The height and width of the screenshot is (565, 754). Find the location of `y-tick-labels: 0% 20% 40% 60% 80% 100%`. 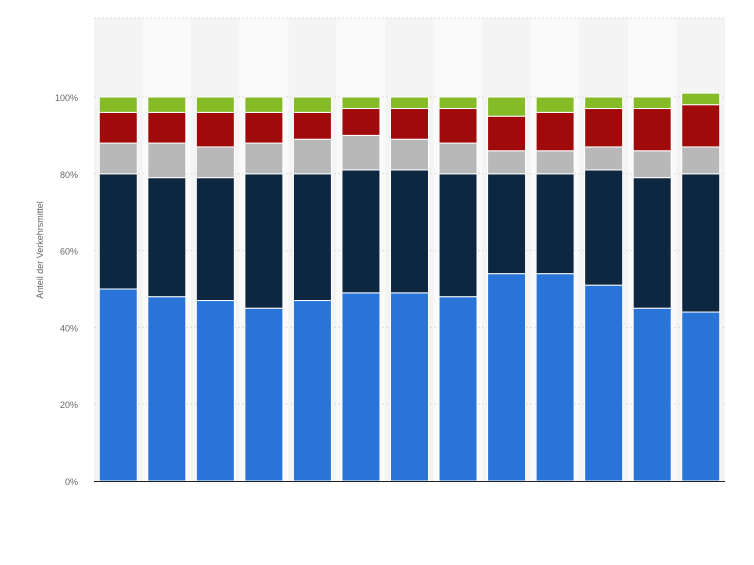

y-tick-labels: 0% 20% 40% 60% 80% 100% is located at coordinates (66, 290).